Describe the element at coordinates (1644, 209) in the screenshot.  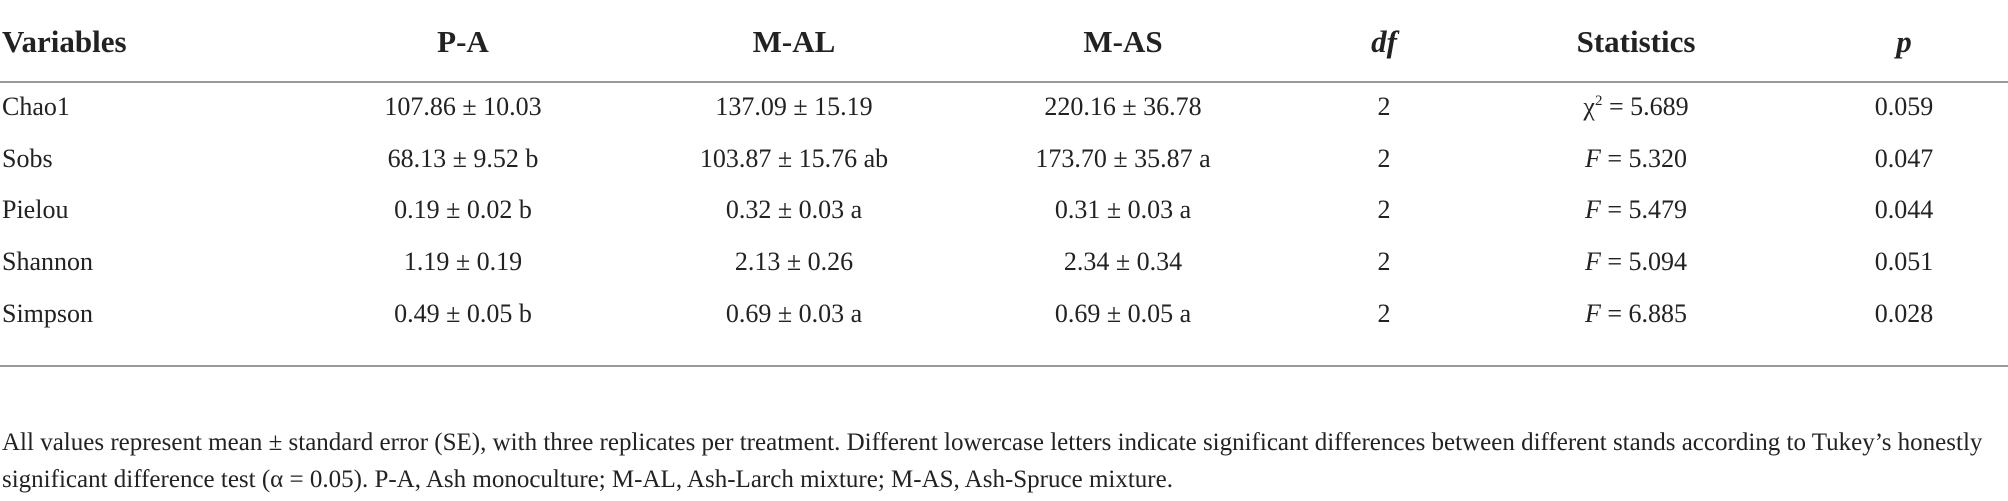
I see `text: = 5.479` at that location.